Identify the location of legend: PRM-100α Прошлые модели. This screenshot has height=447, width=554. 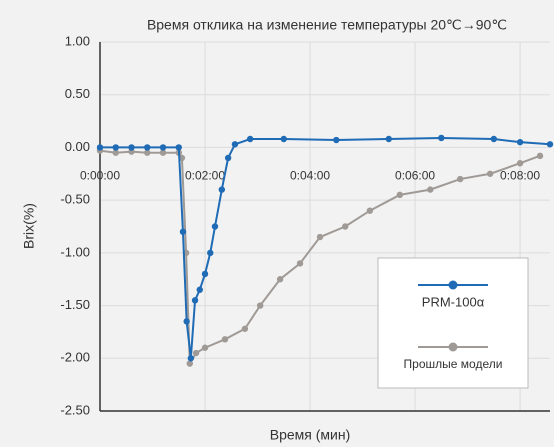
(453, 325).